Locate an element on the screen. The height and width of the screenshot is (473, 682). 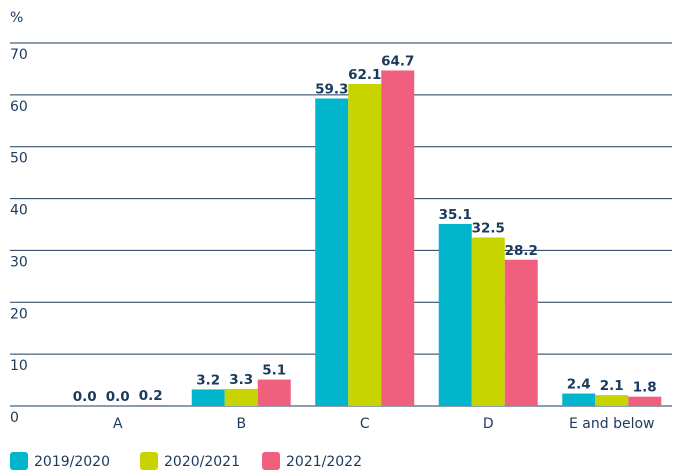
legend-label: 2019/2020 is located at coordinates (72, 462).